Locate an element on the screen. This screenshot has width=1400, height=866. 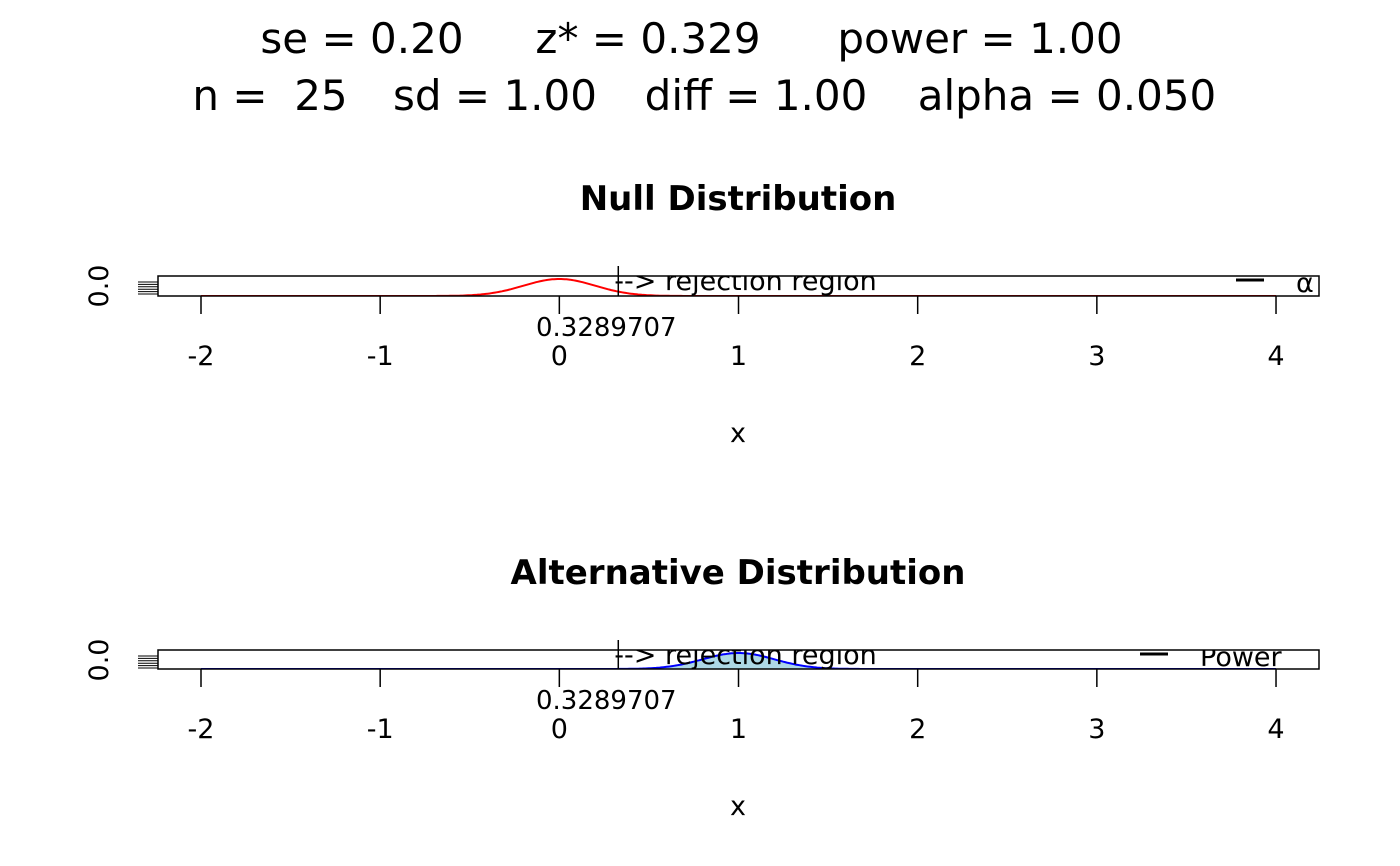
density-curve is located at coordinates (738, 660).